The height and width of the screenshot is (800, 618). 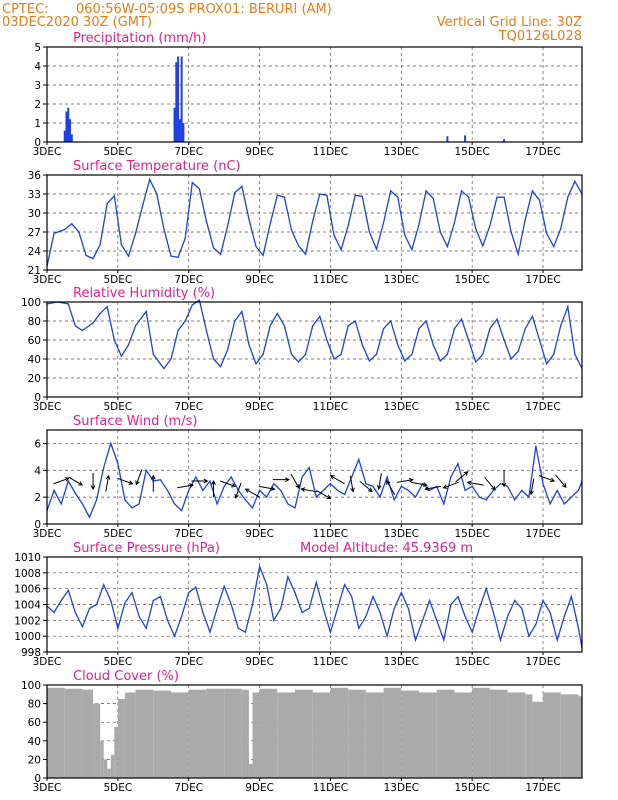 What do you see at coordinates (471, 534) in the screenshot?
I see `x-tick-label: 15DEC` at bounding box center [471, 534].